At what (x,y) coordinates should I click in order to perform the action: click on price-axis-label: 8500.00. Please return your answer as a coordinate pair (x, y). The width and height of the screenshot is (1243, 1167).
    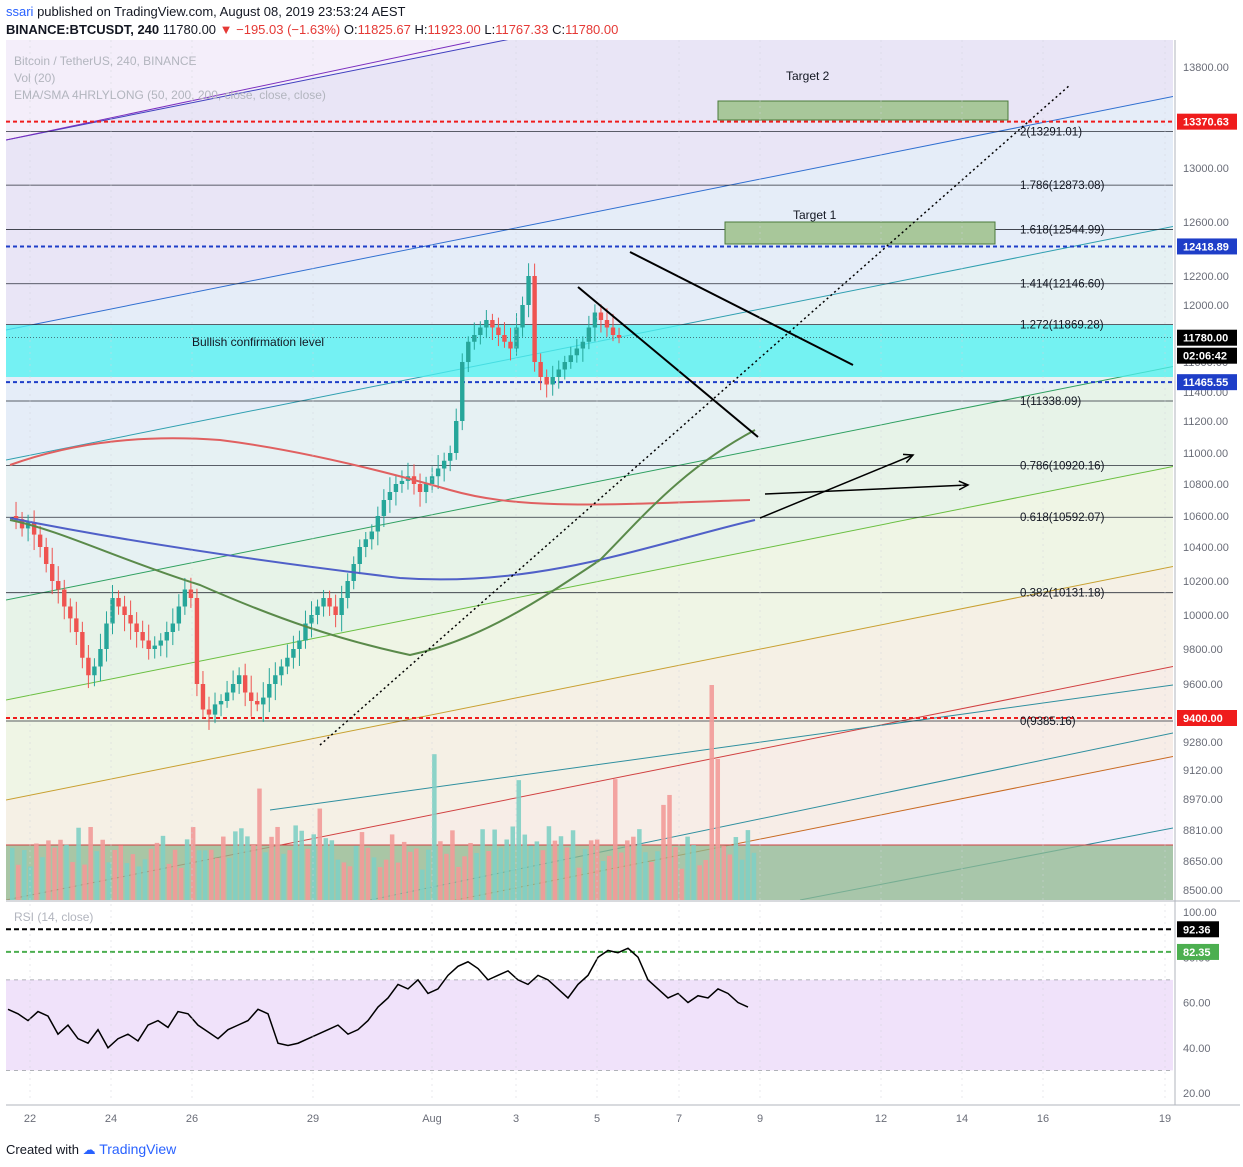
    Looking at the image, I should click on (1203, 891).